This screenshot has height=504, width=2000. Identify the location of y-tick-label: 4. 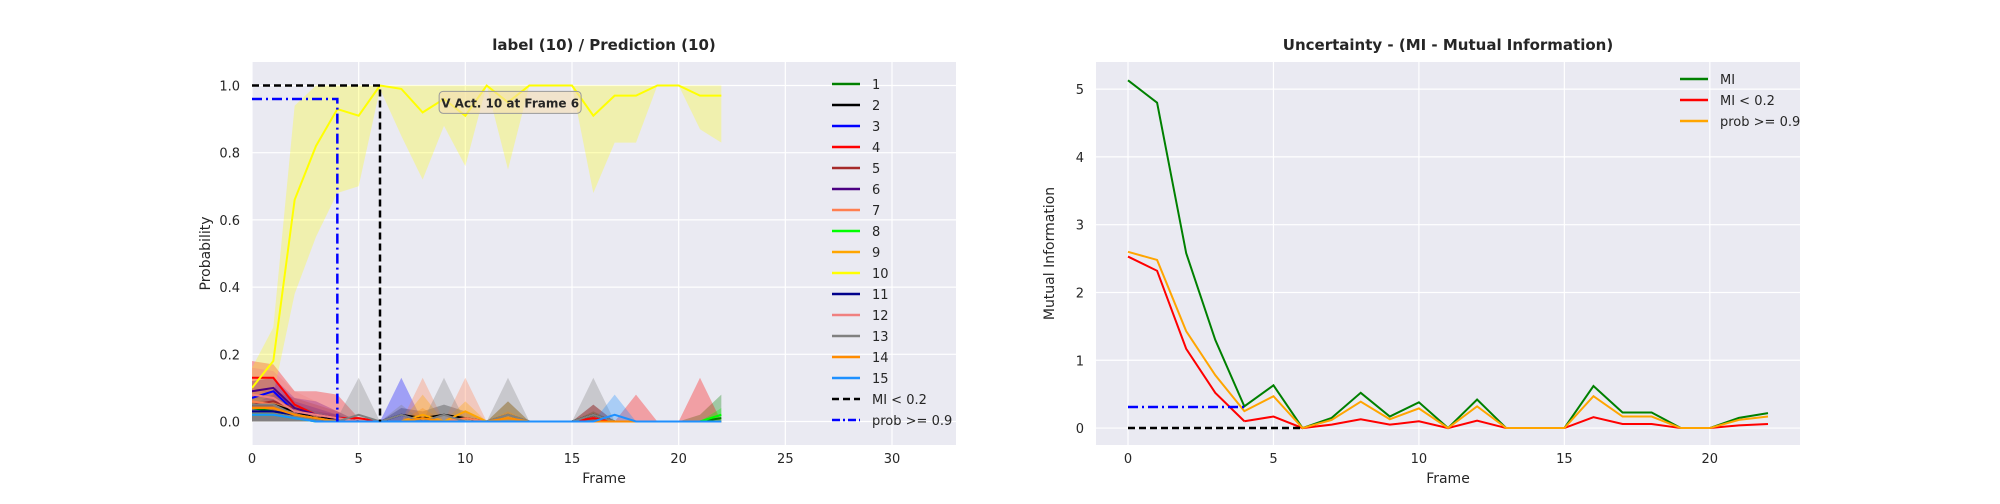
(1080, 158).